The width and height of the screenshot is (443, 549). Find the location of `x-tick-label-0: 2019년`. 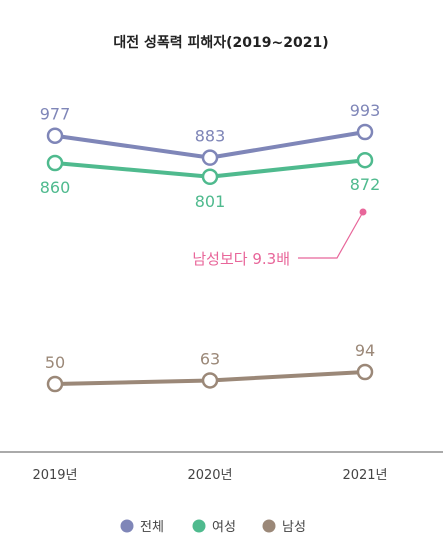

x-tick-label-0: 2019년 is located at coordinates (54, 475).